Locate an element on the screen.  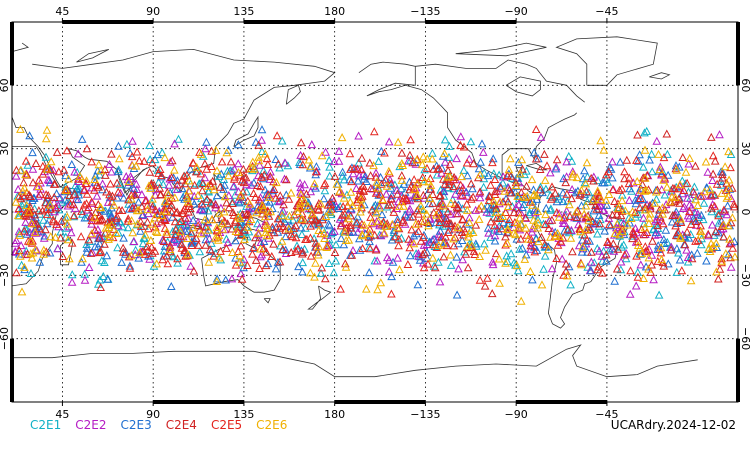
cuba-coast is located at coordinates (537, 166).